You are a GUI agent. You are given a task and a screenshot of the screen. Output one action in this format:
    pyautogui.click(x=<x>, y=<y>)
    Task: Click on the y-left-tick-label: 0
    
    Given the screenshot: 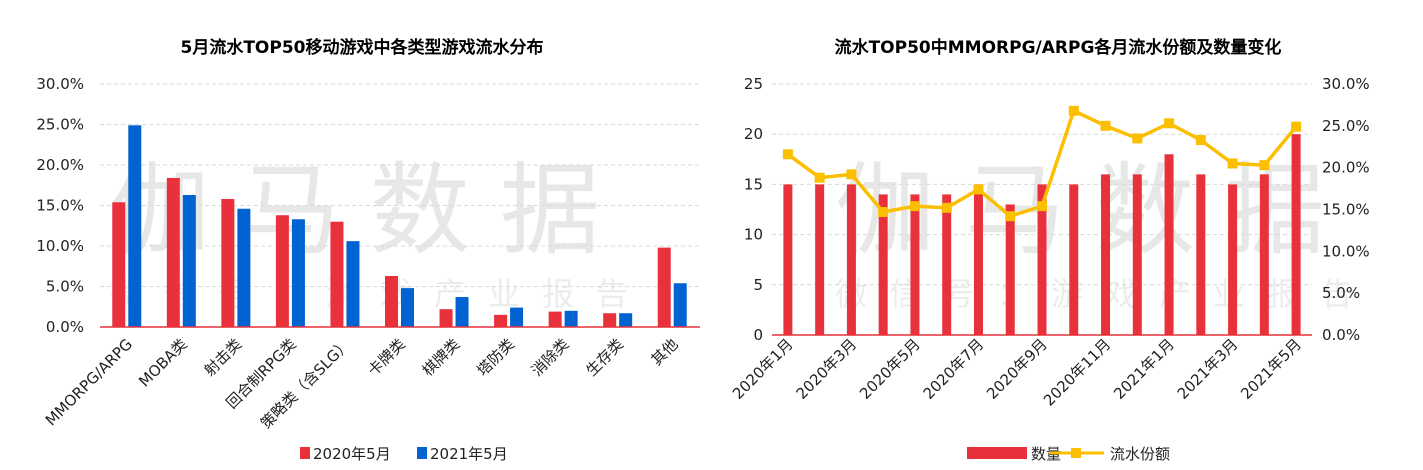 What is the action you would take?
    pyautogui.click(x=758, y=335)
    